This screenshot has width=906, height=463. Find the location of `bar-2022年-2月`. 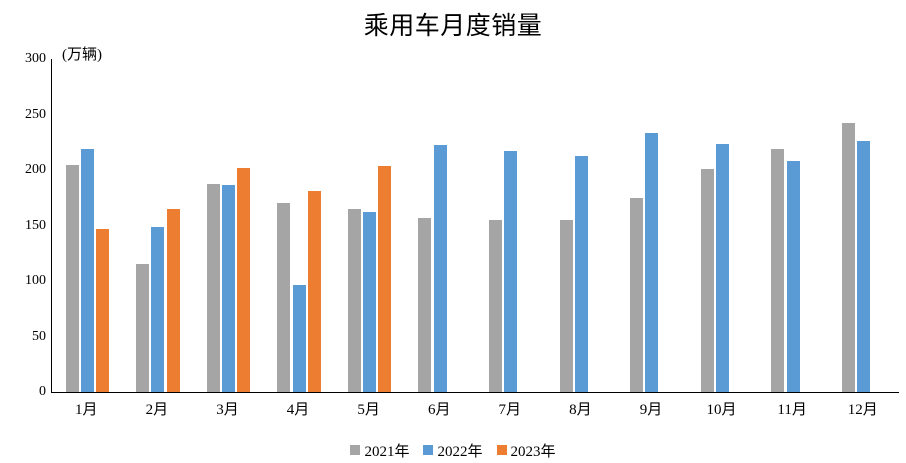

bar-2022年-2月 is located at coordinates (158, 309).